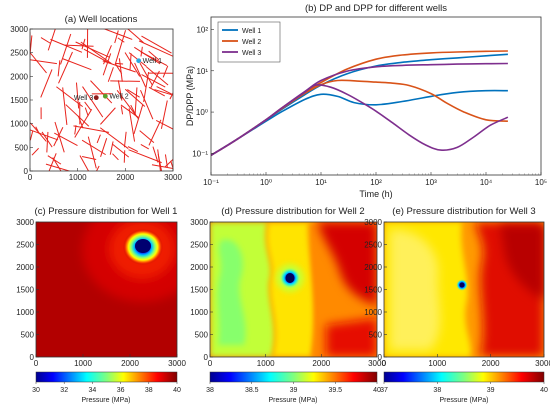 This screenshot has width=550, height=411. I want to click on legend-label: Well 2, so click(251, 42).